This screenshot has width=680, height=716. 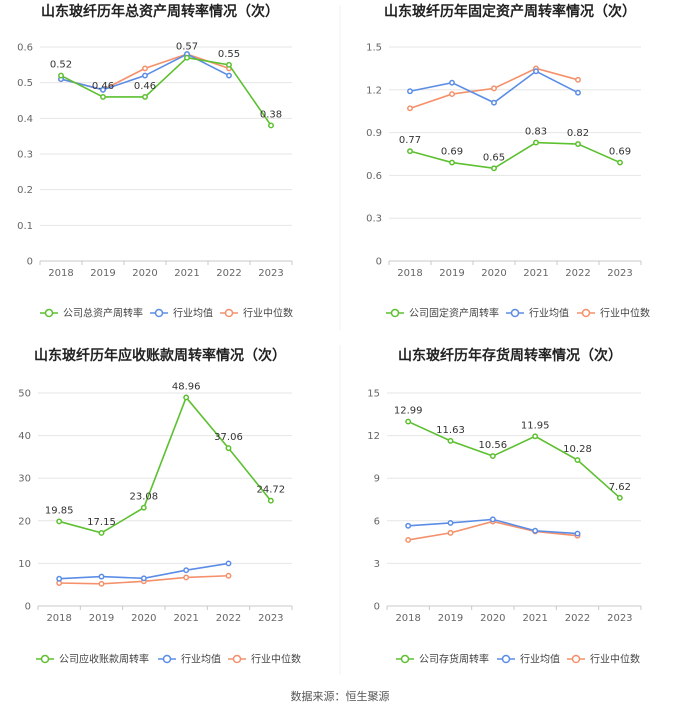 What do you see at coordinates (24, 521) in the screenshot?
I see `y-tick-label: 20` at bounding box center [24, 521].